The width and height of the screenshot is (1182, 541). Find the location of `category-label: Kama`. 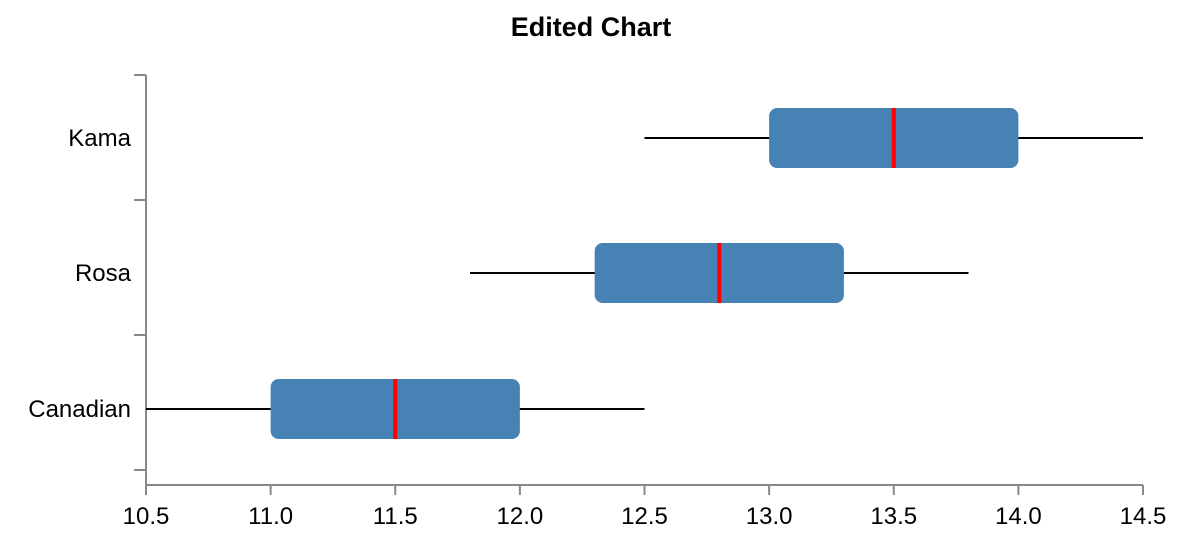

category-label: Kama is located at coordinates (99, 138).